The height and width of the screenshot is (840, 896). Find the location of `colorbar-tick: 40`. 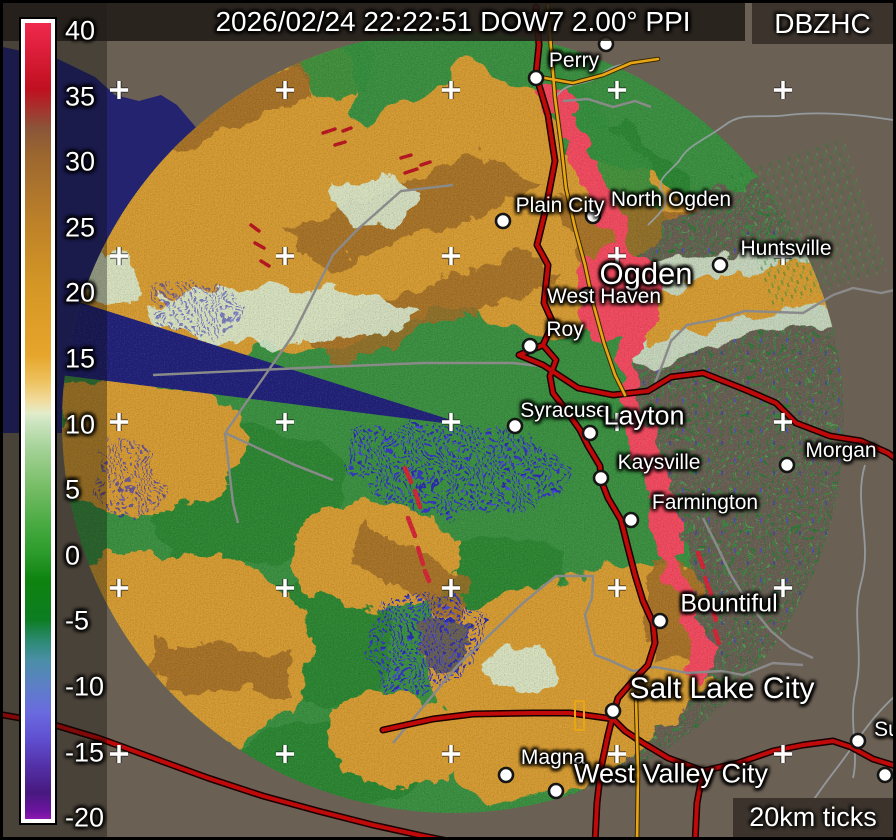

colorbar-tick: 40 is located at coordinates (80, 30).